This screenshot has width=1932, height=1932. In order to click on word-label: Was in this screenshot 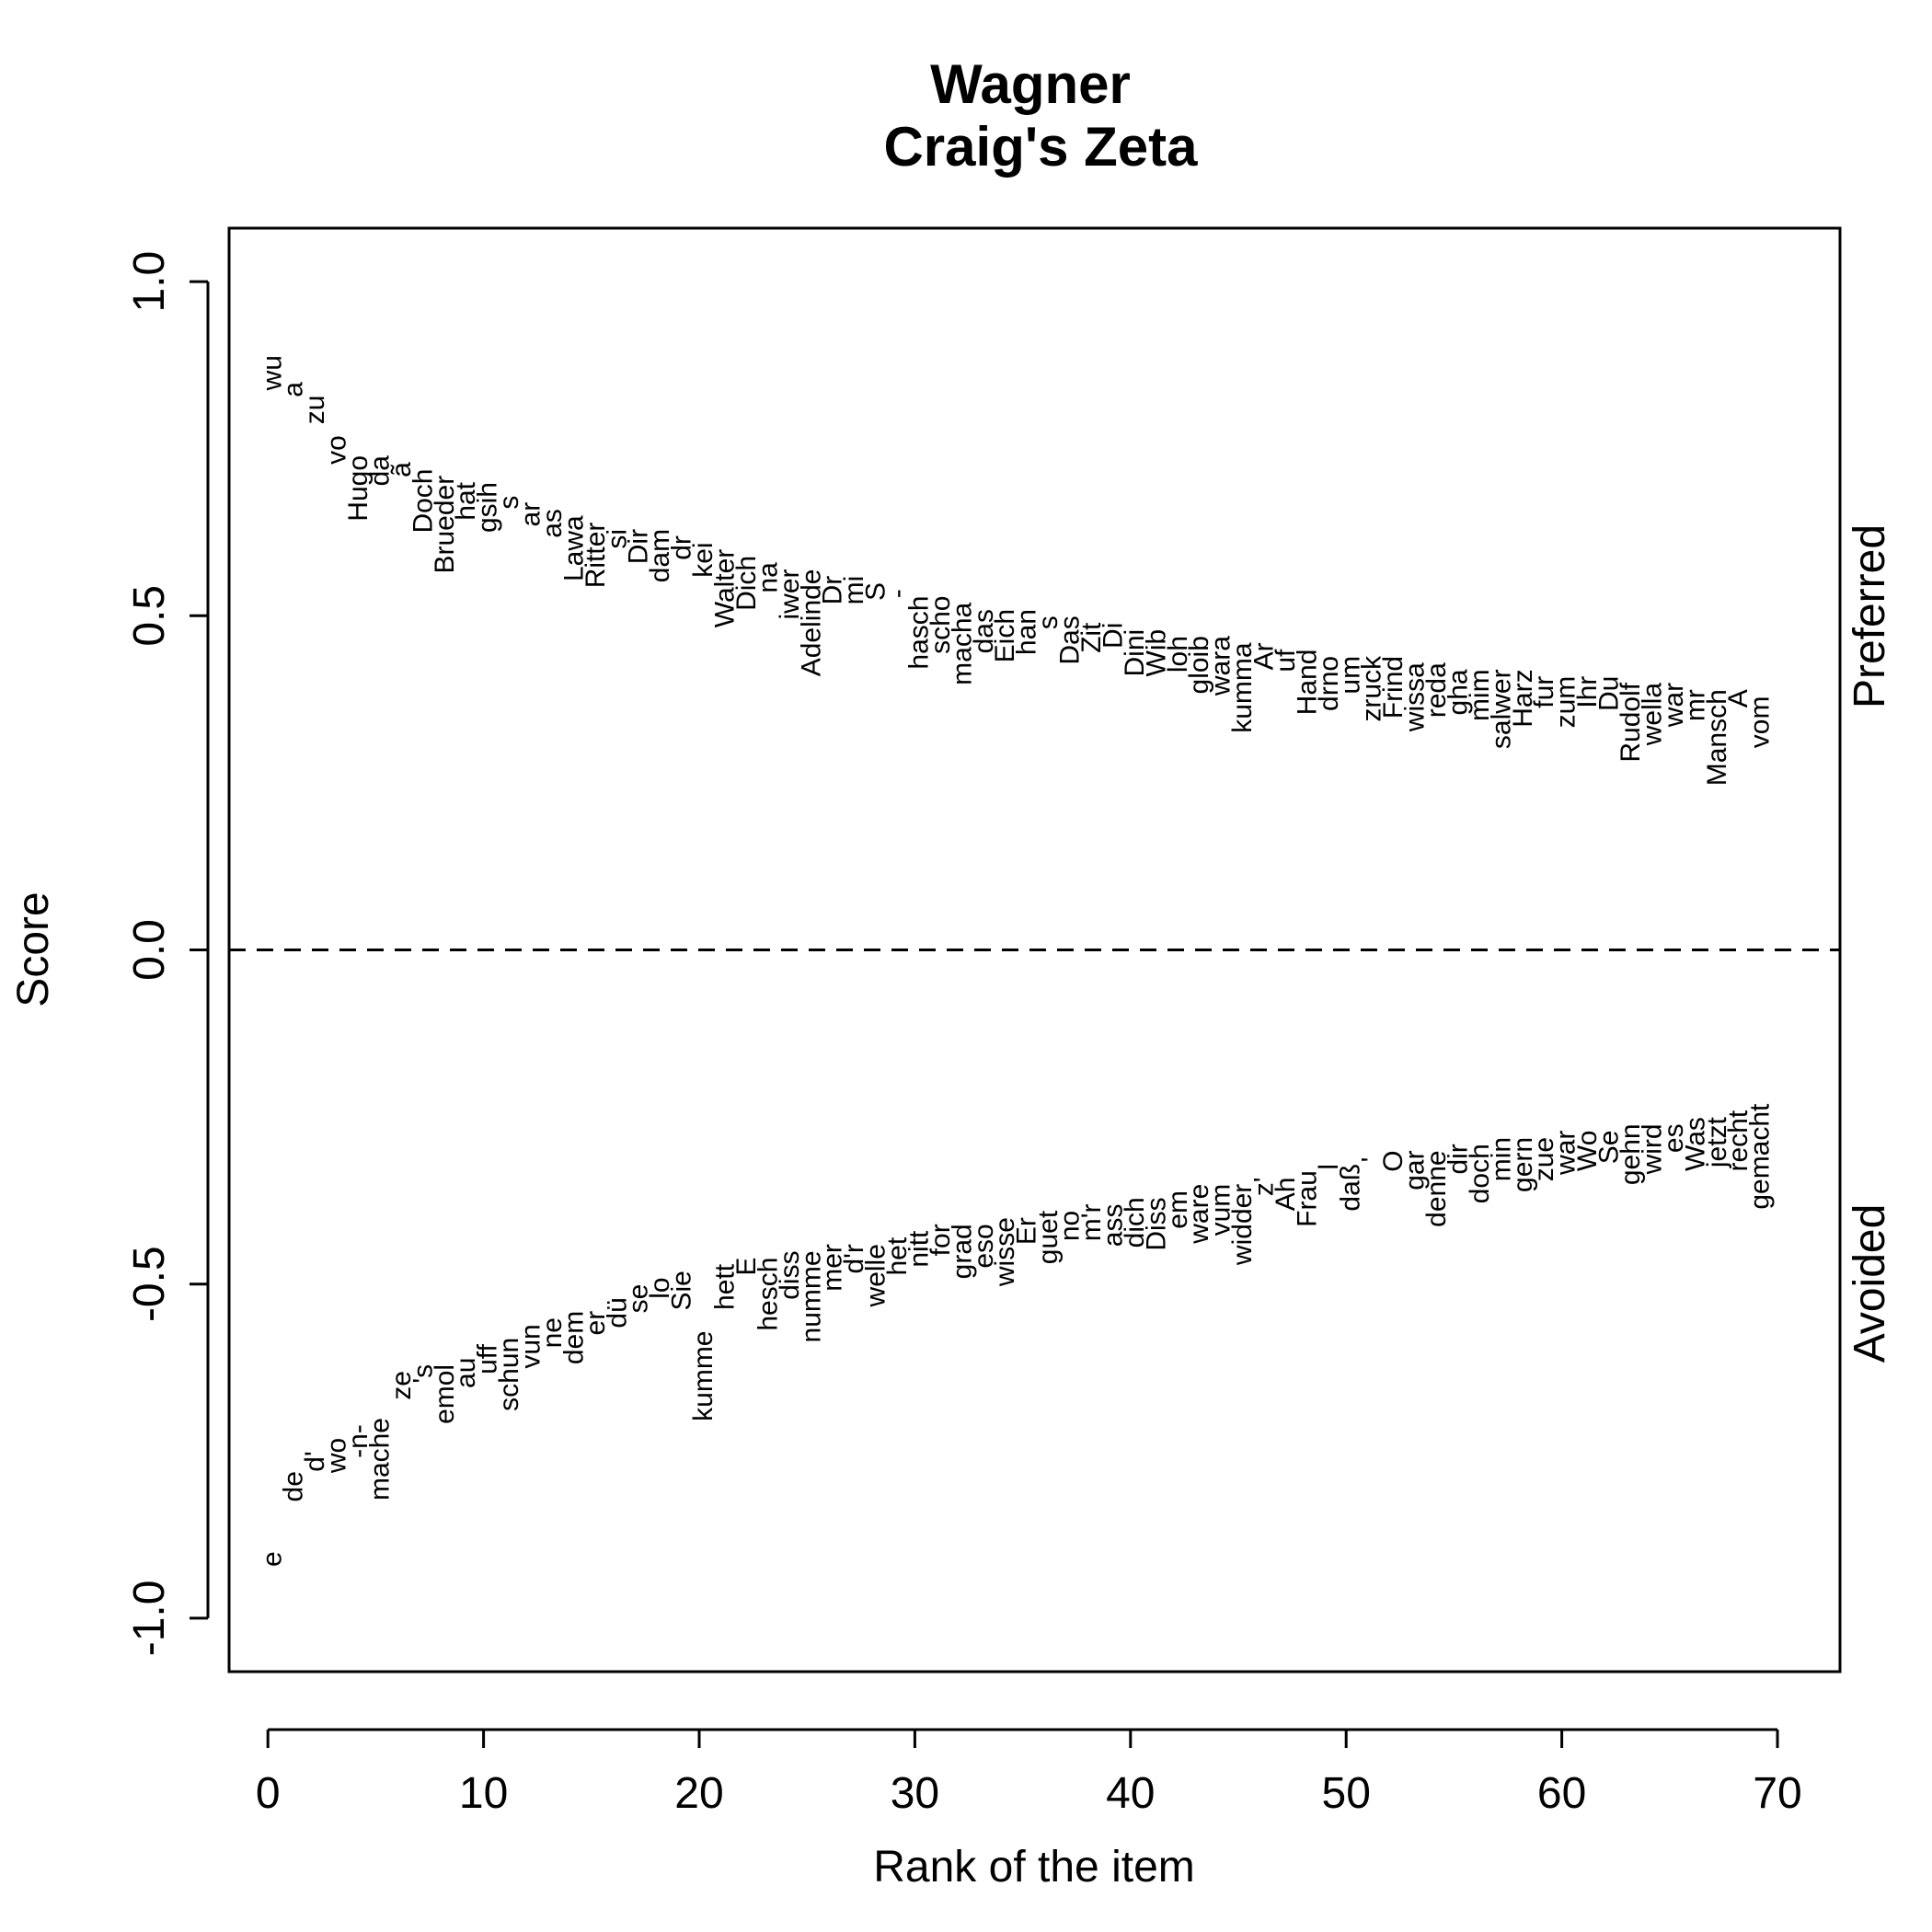, I will do `click(1695, 1144)`.